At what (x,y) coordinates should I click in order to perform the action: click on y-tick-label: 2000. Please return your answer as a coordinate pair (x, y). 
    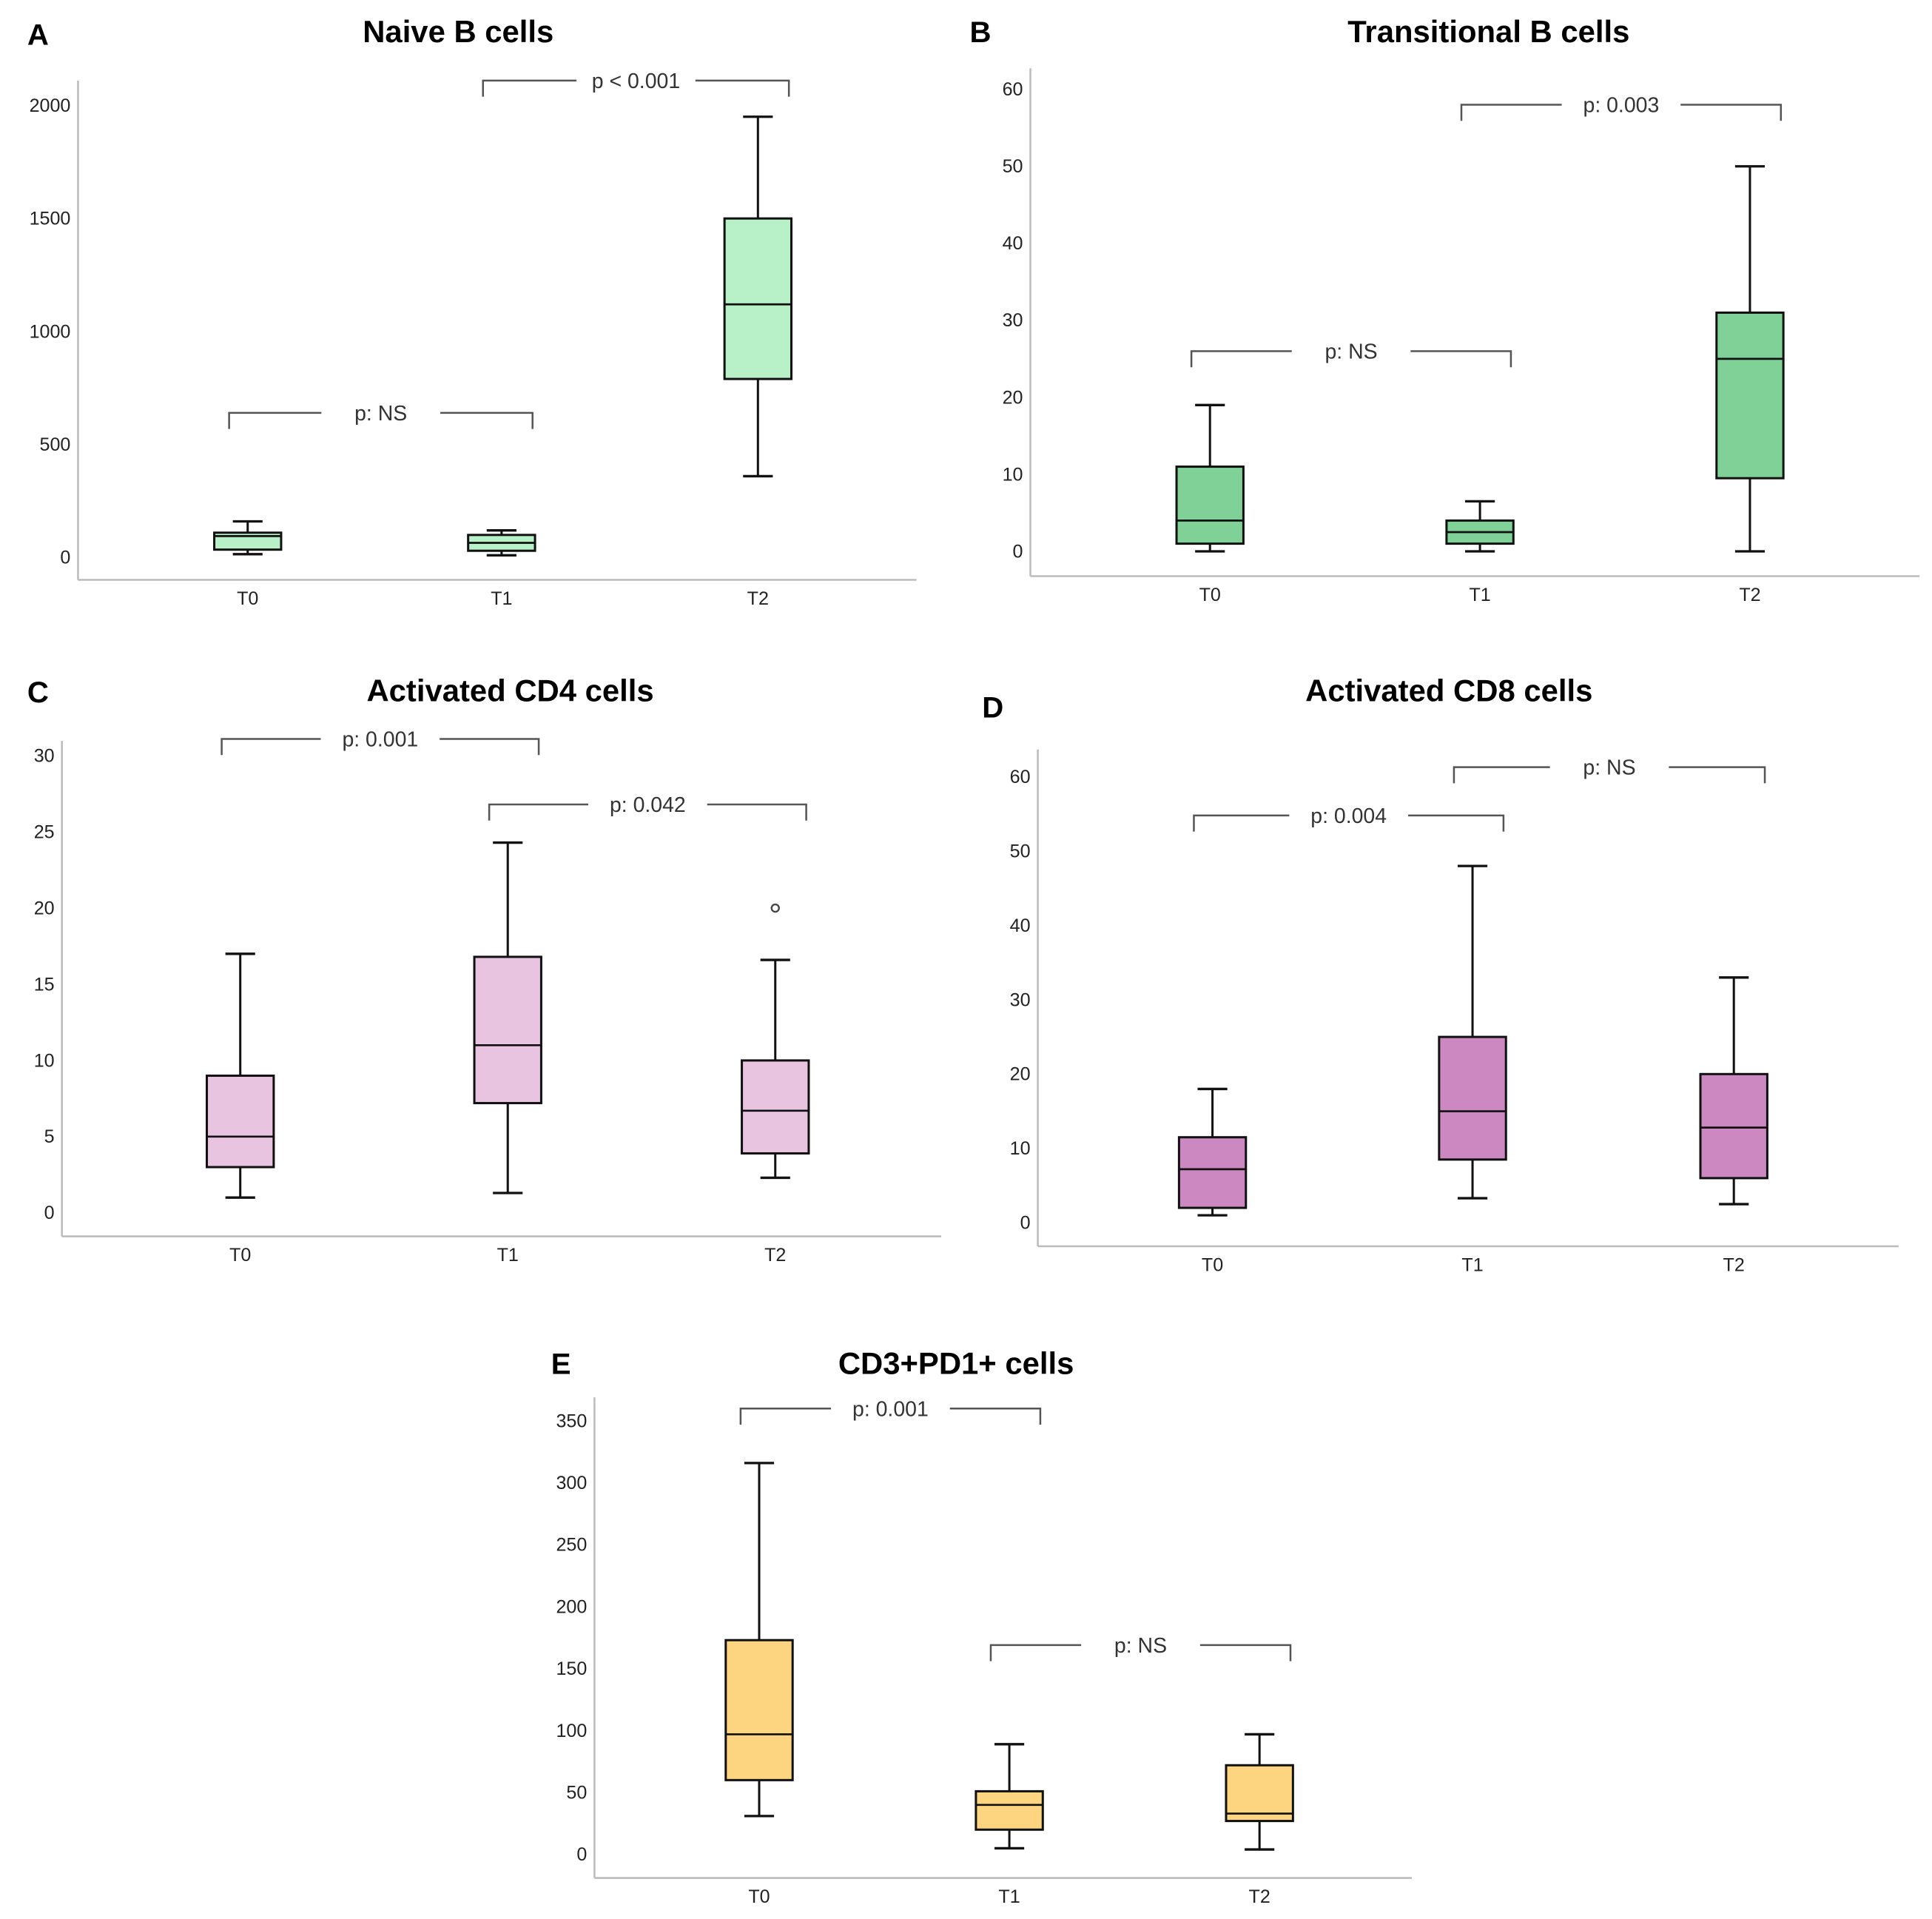
    Looking at the image, I should click on (51, 105).